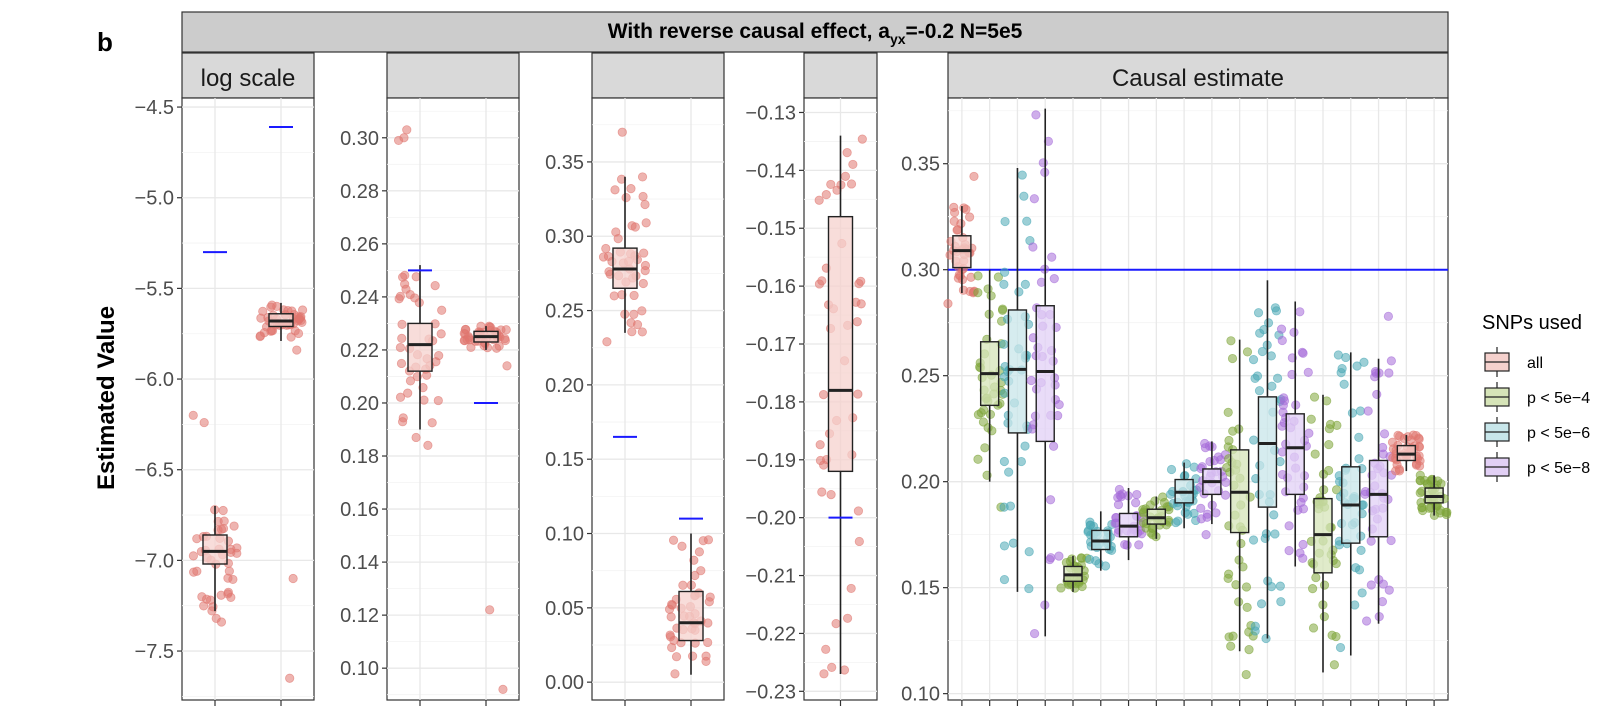 Image resolution: width=1624 pixels, height=719 pixels. I want to click on y-tick-label: −7.5, so click(154, 652).